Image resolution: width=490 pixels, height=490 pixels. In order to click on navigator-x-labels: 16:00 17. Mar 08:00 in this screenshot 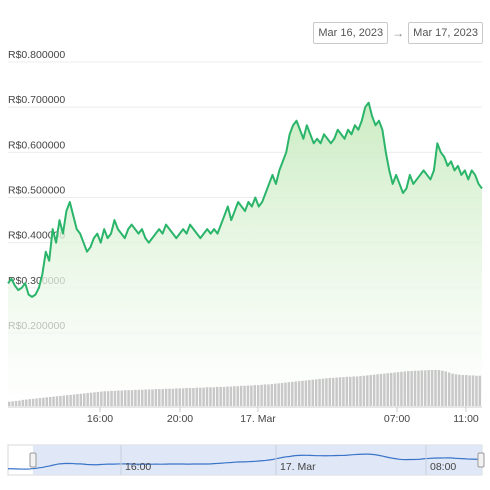, I will do `click(288, 460)`.